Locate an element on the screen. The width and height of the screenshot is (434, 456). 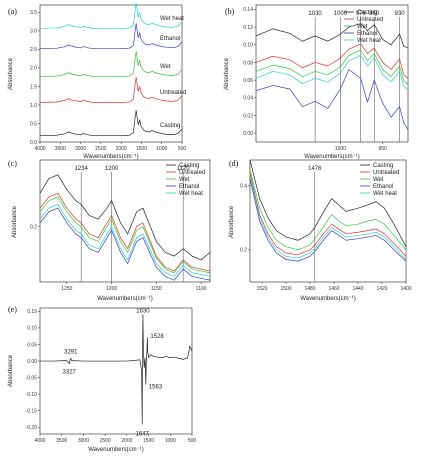
x-tick-label-e: 2500 is located at coordinates (105, 441).